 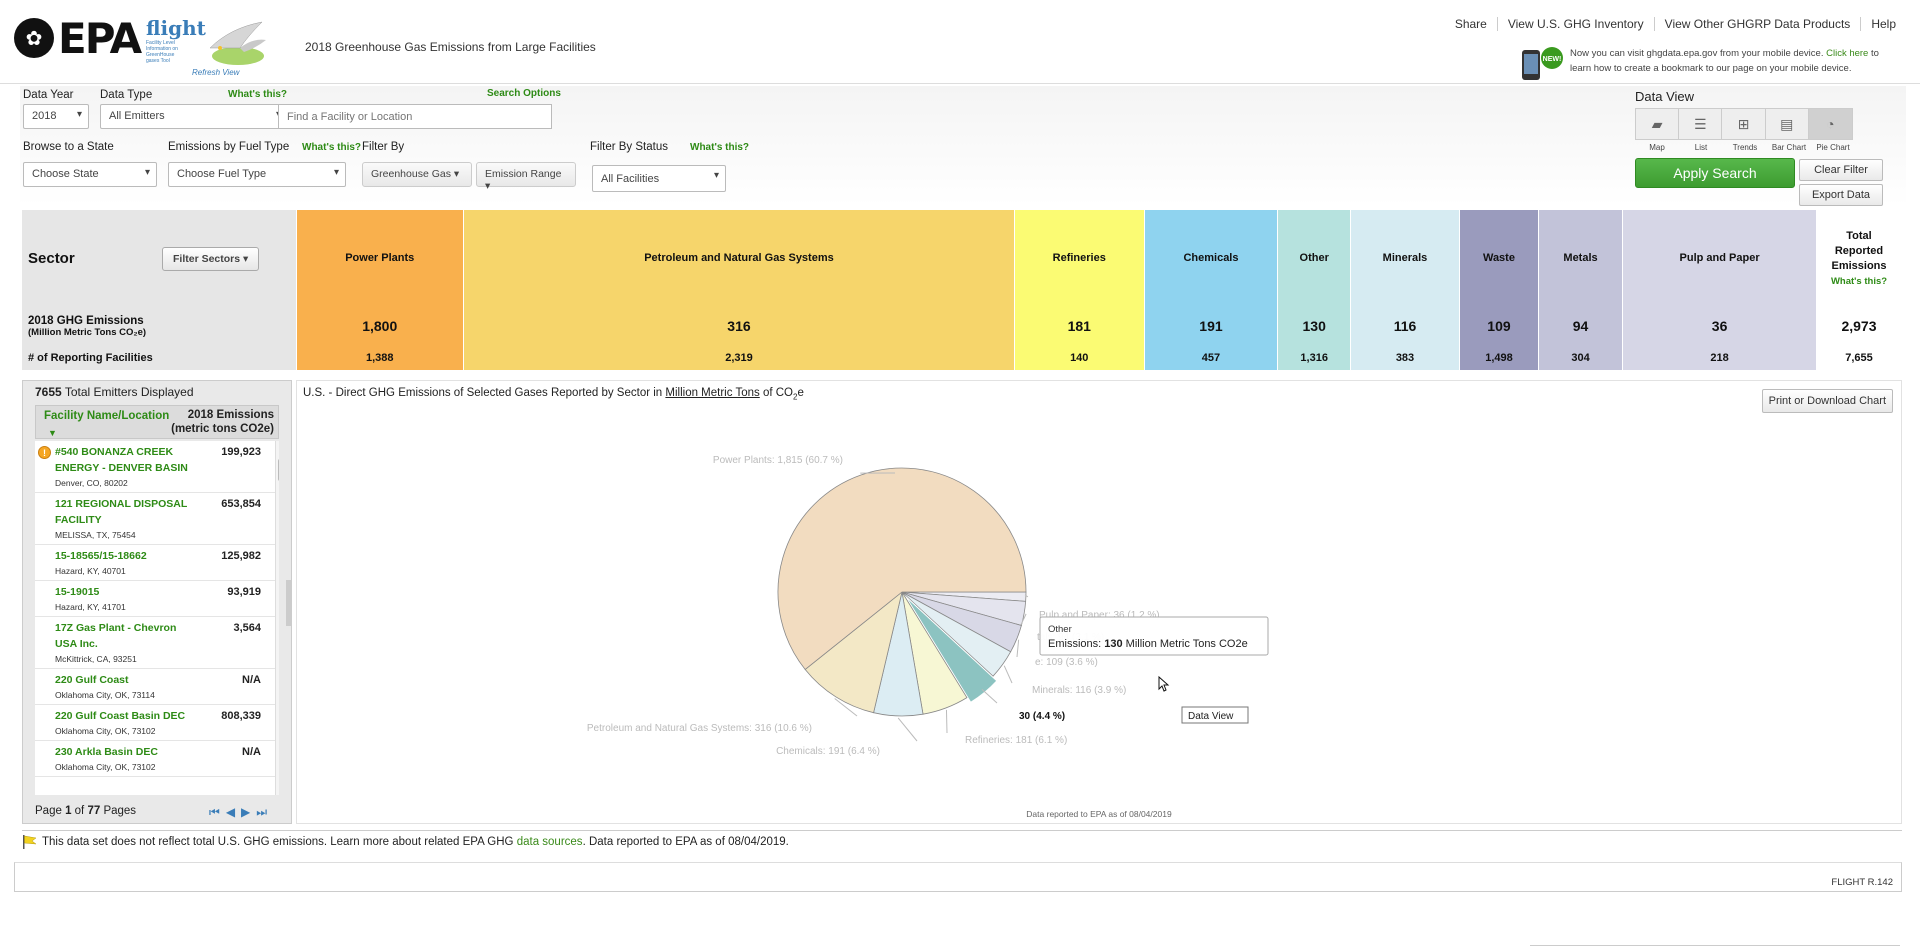 I want to click on pie-slice-petroleum-and-natural-gas-systems, so click(x=853, y=652).